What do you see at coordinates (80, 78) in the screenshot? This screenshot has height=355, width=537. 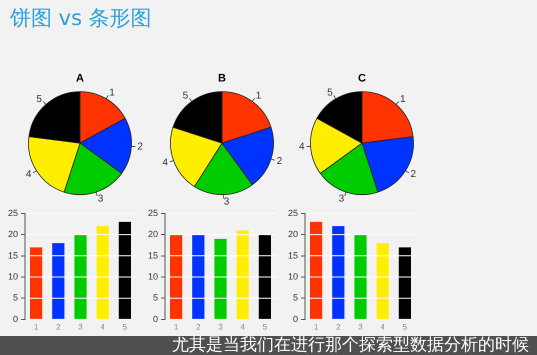 I see `chart-title: A` at bounding box center [80, 78].